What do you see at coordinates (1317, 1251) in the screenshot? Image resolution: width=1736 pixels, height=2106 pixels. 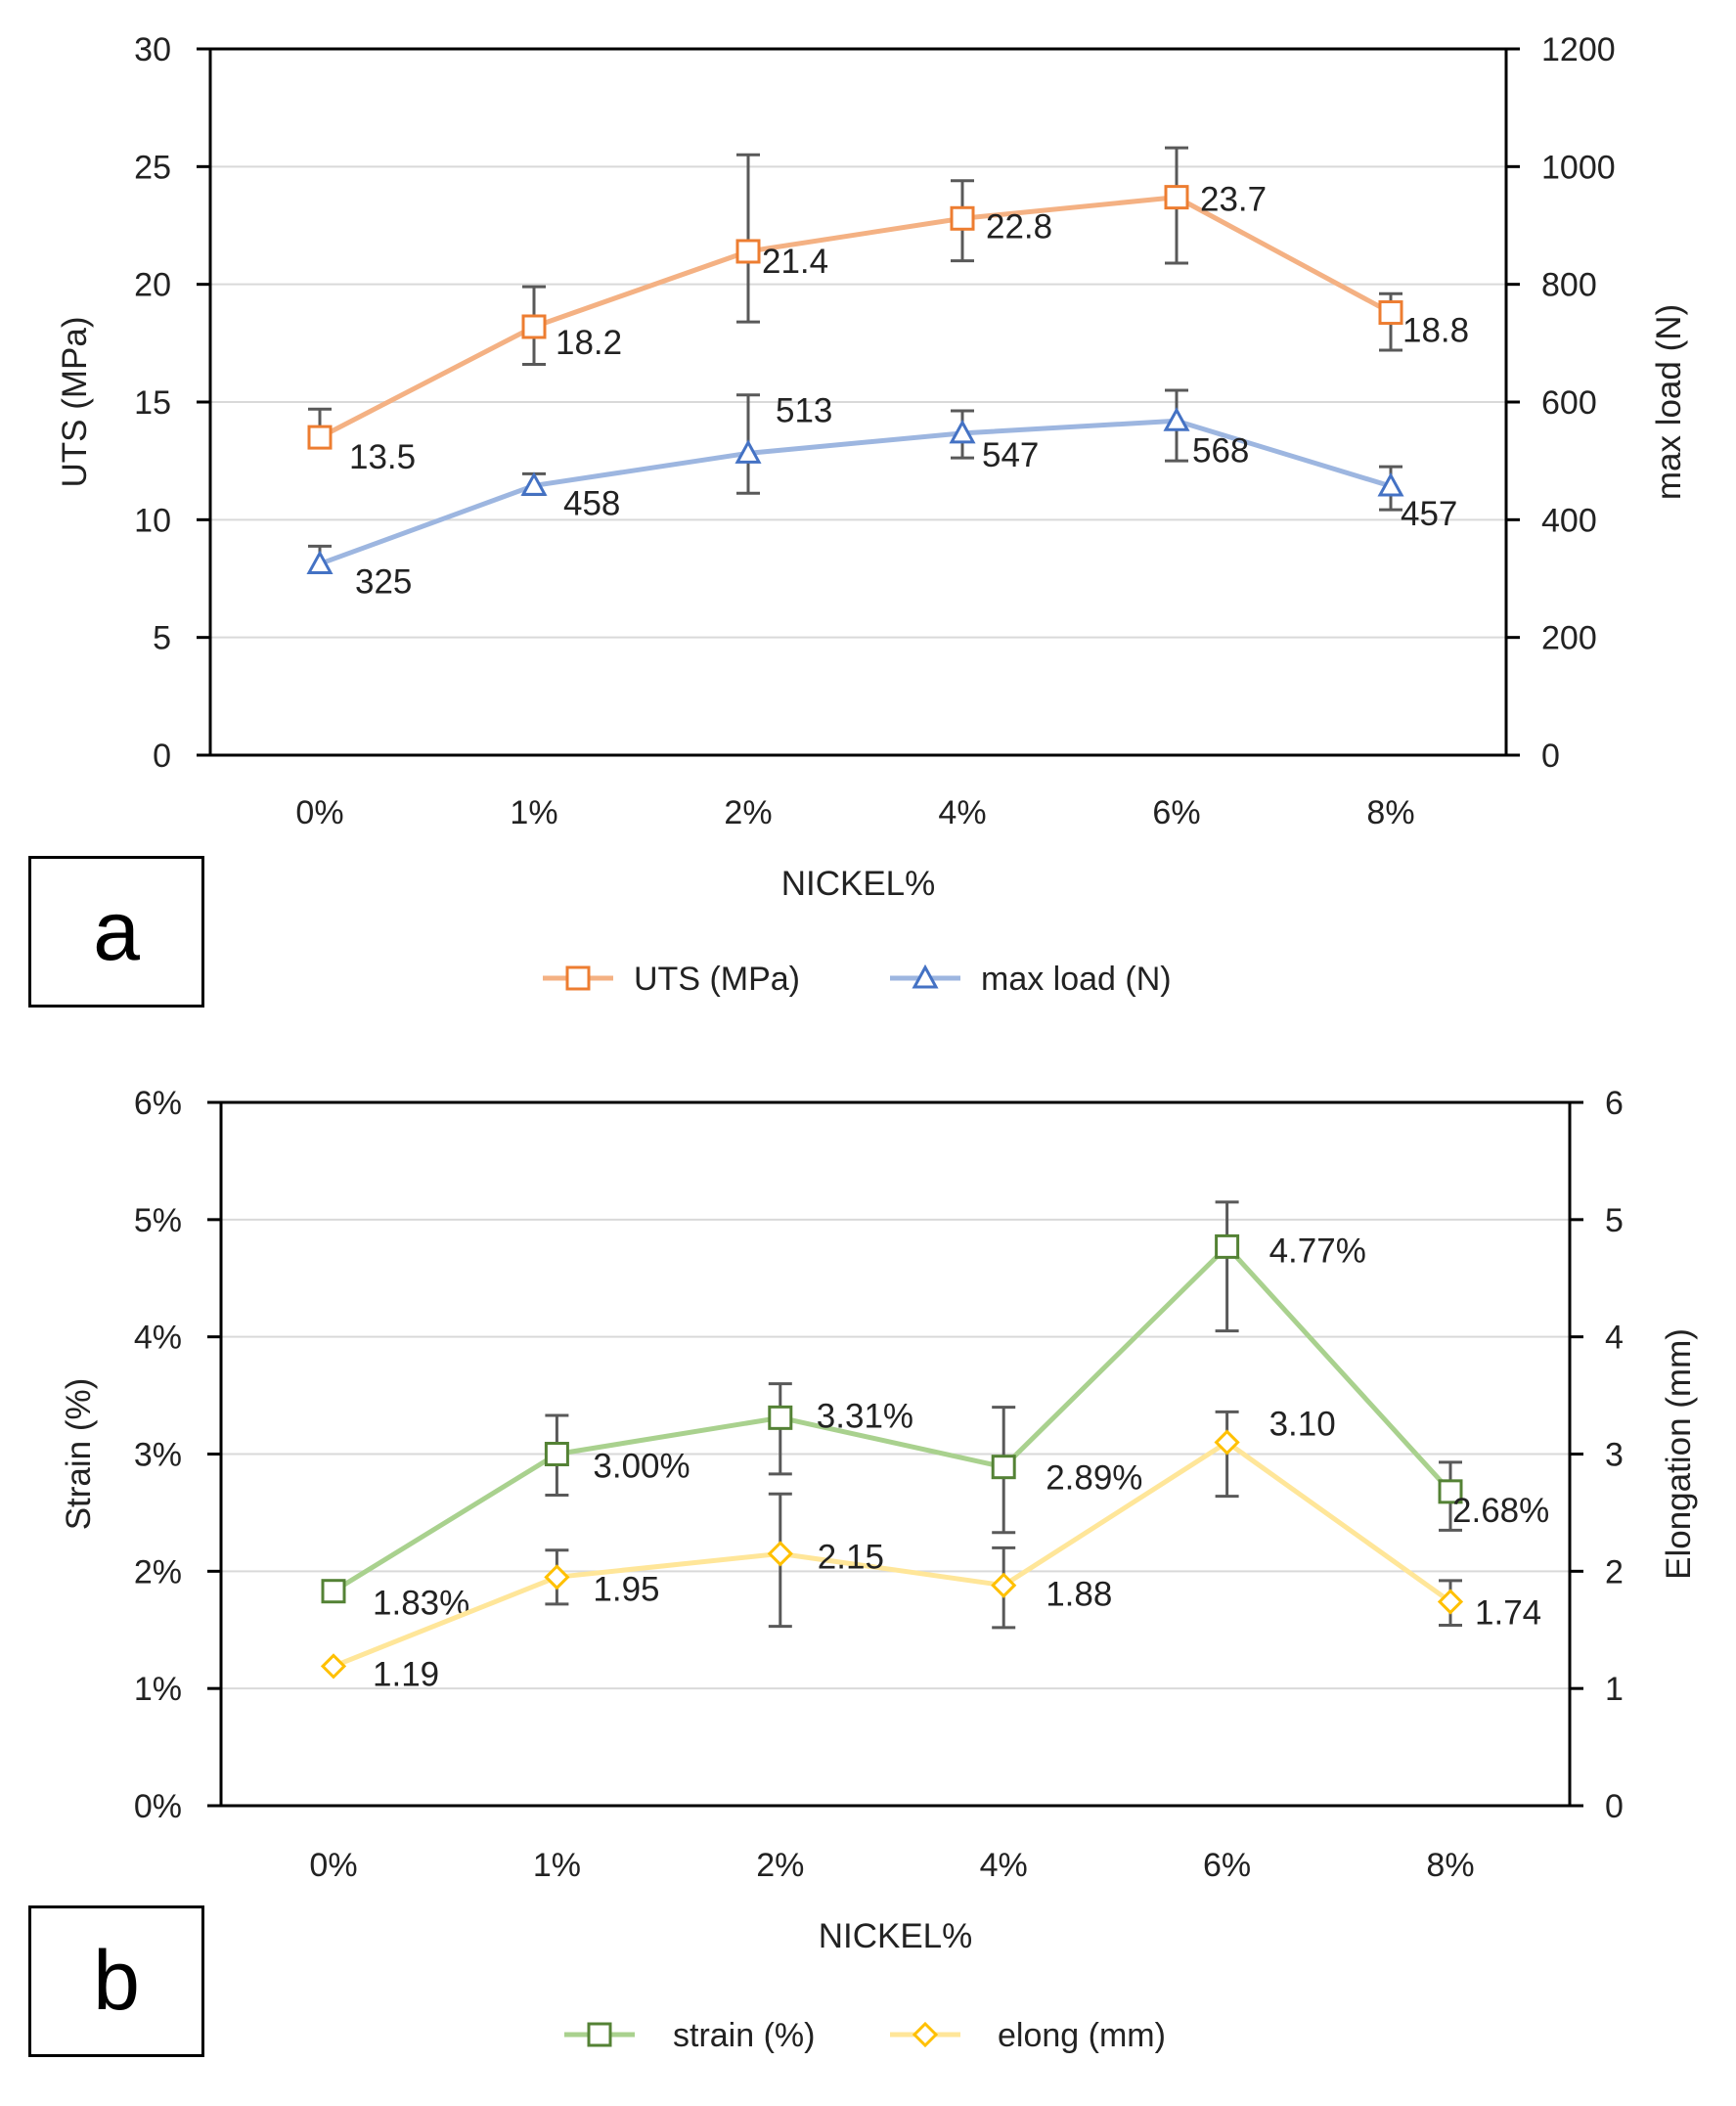 I see `data-label: 4.77%` at bounding box center [1317, 1251].